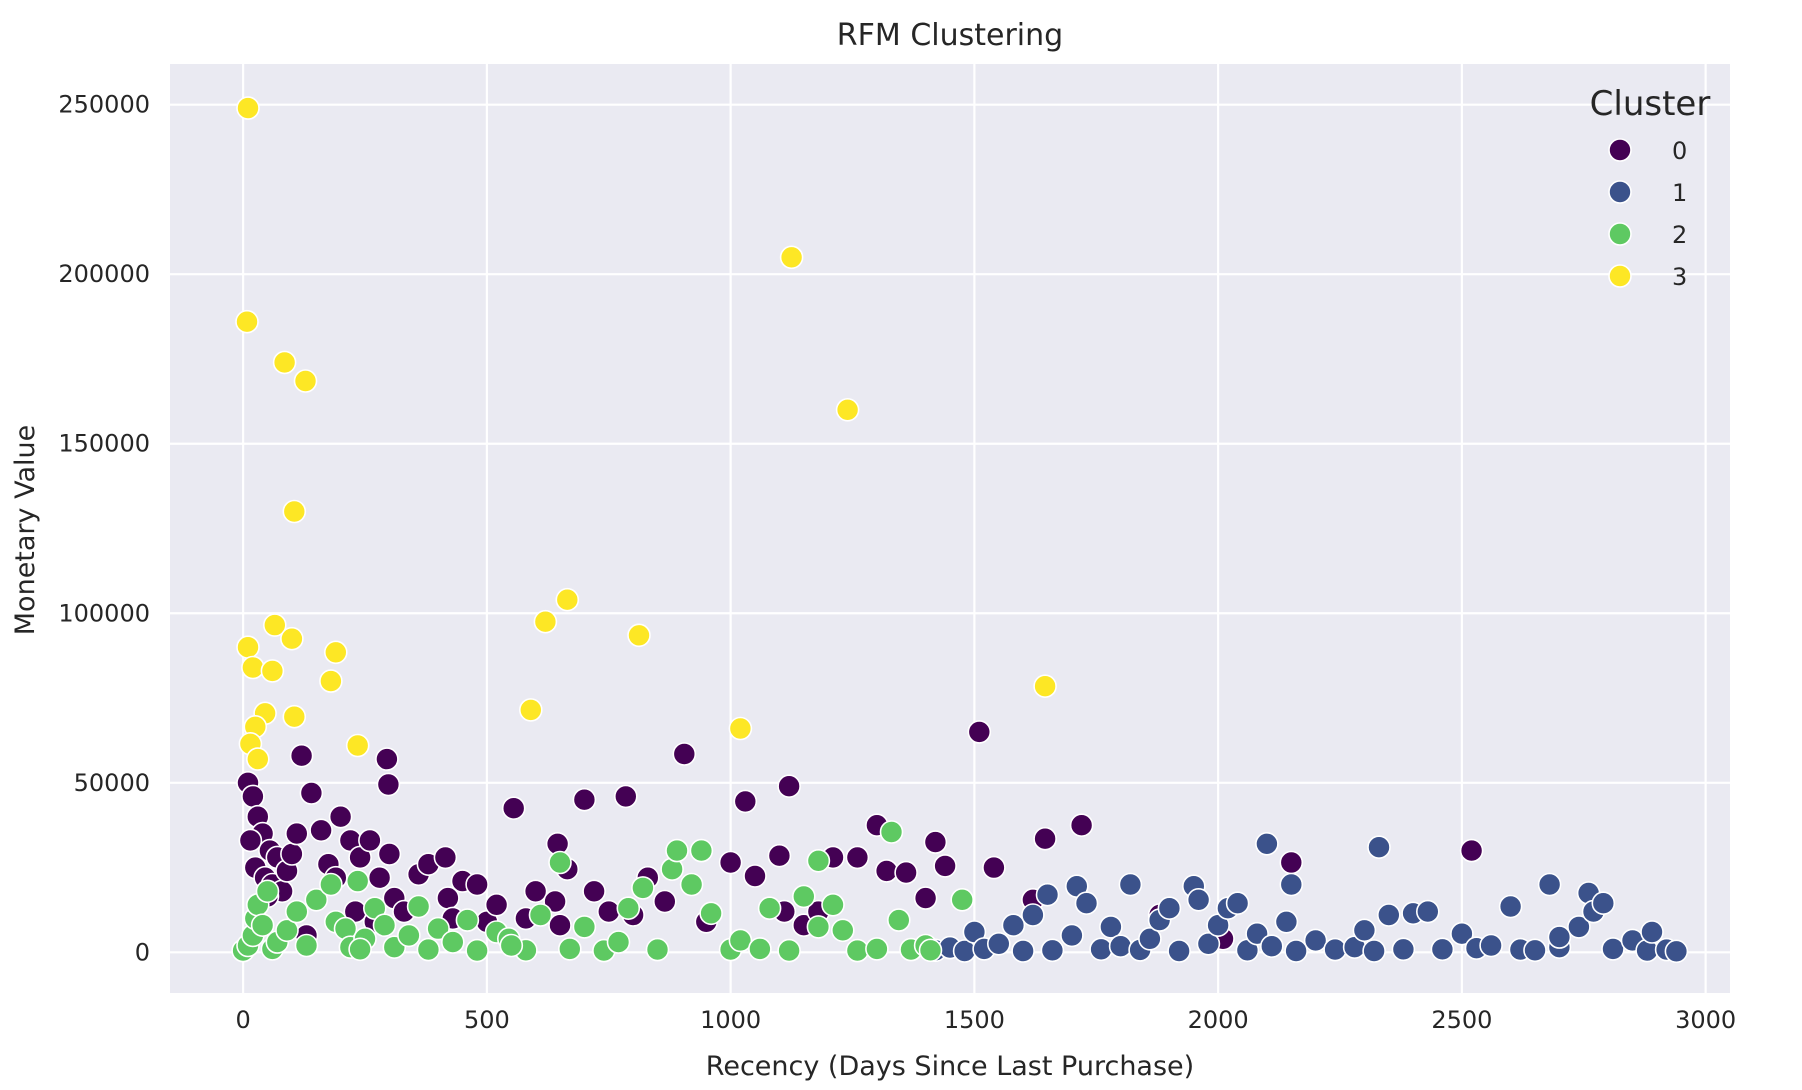 This screenshot has width=1802, height=1090. I want to click on y-tick-label: 150000, so click(104, 444).